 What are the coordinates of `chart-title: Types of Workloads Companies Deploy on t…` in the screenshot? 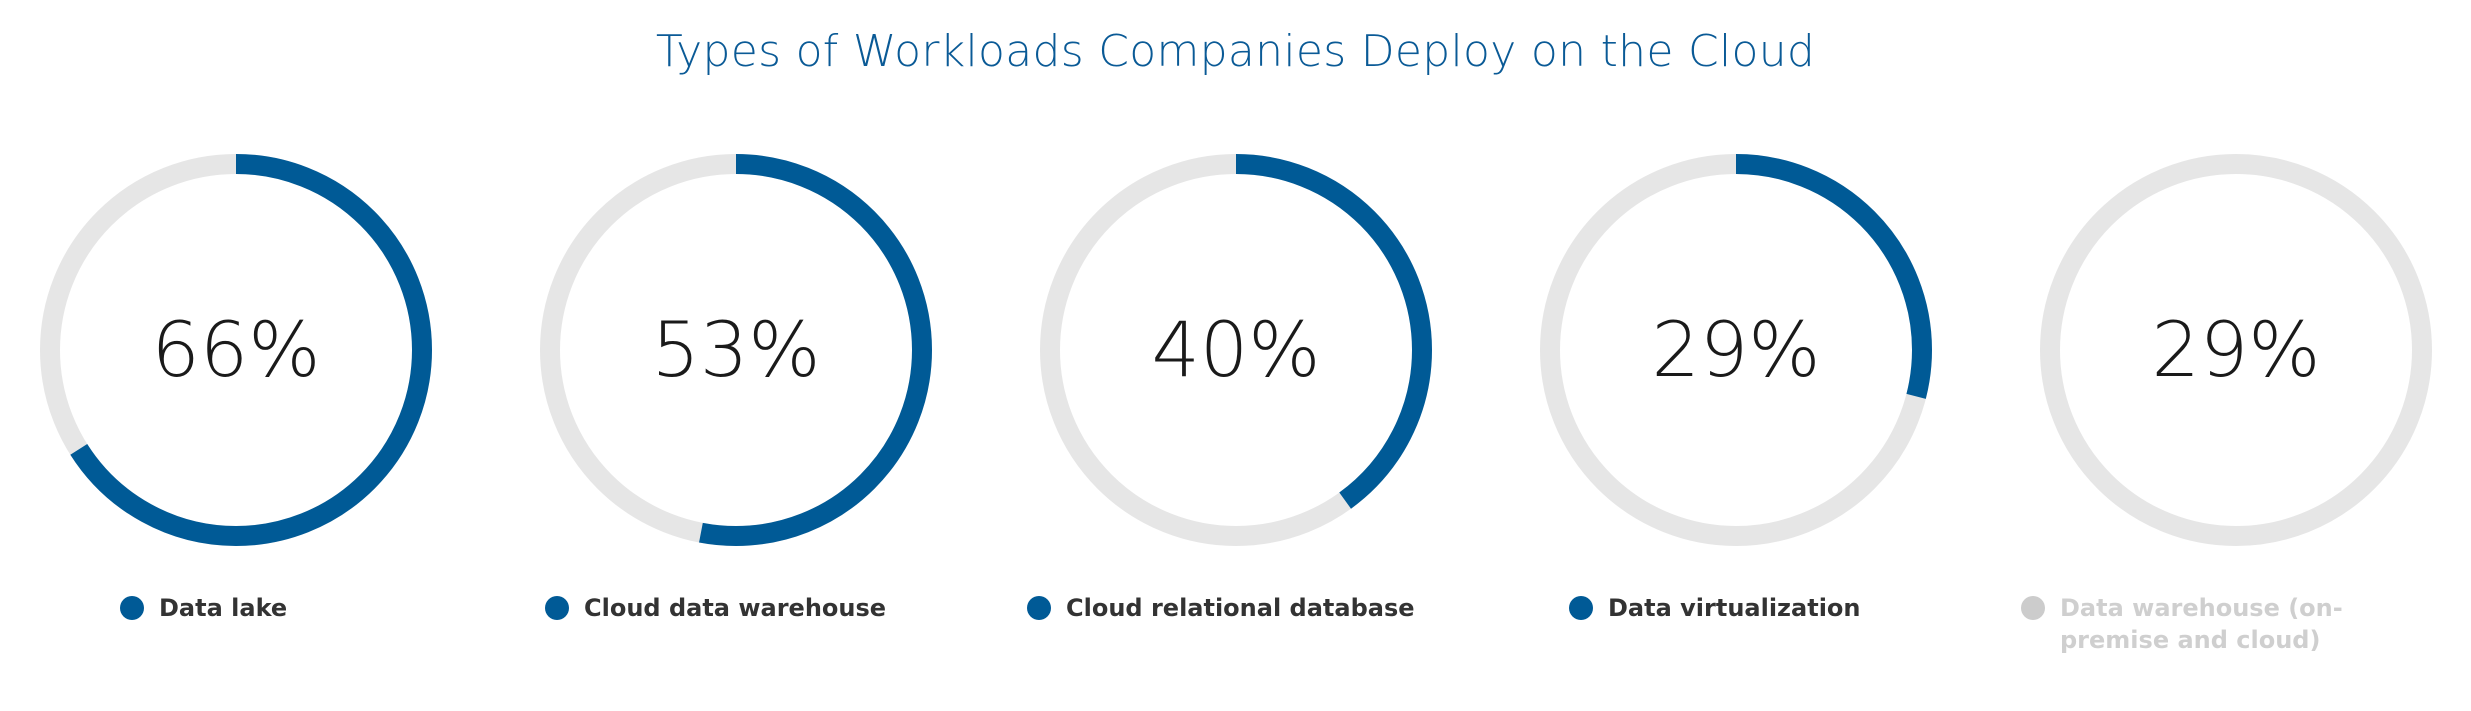 It's located at (1235, 51).